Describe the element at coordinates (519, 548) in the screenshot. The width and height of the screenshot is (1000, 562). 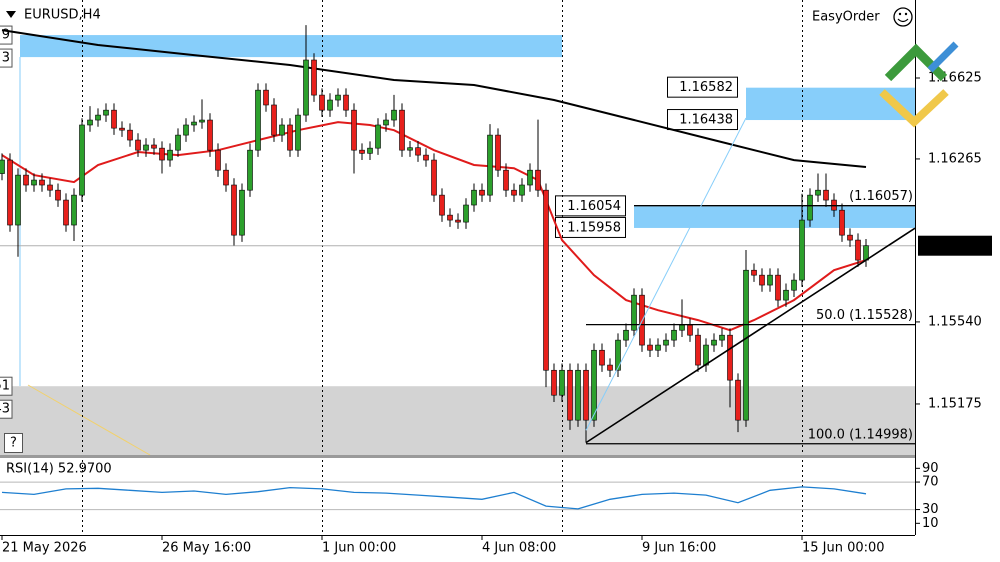
I see `x-tick-label: 4 Jun 08:00` at that location.